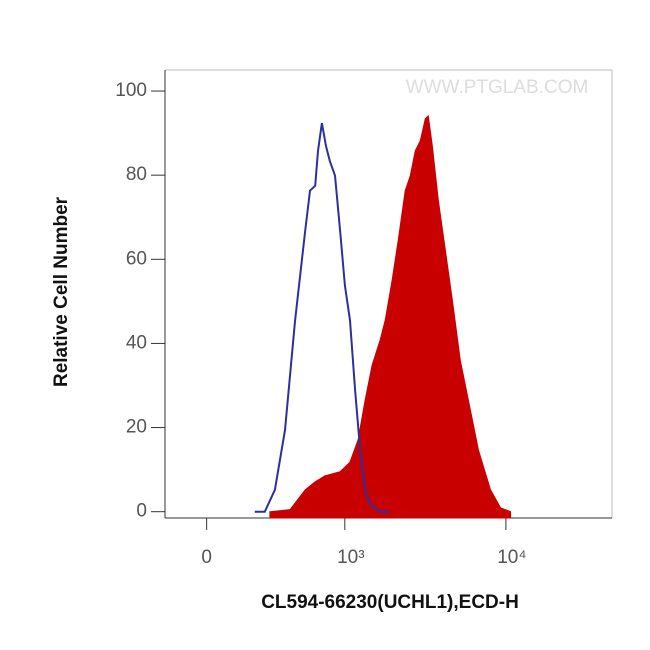 The height and width of the screenshot is (650, 650). Describe the element at coordinates (497, 87) in the screenshot. I see `watermark: WWW.PTGLAB.COM` at that location.